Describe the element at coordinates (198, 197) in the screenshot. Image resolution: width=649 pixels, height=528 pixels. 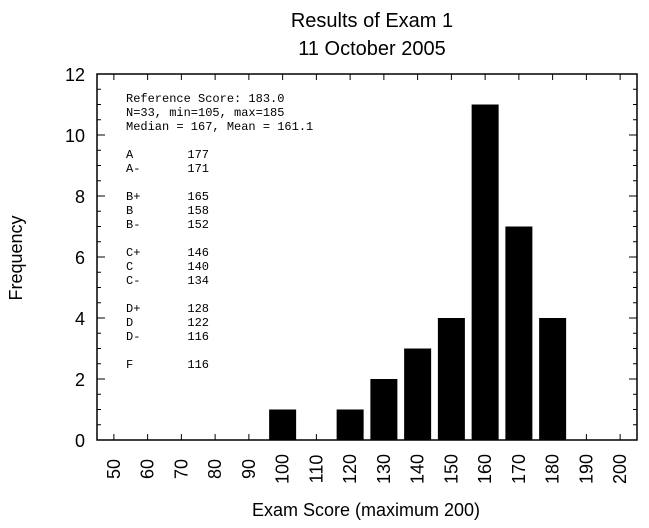
I see `grade-score: 165` at that location.